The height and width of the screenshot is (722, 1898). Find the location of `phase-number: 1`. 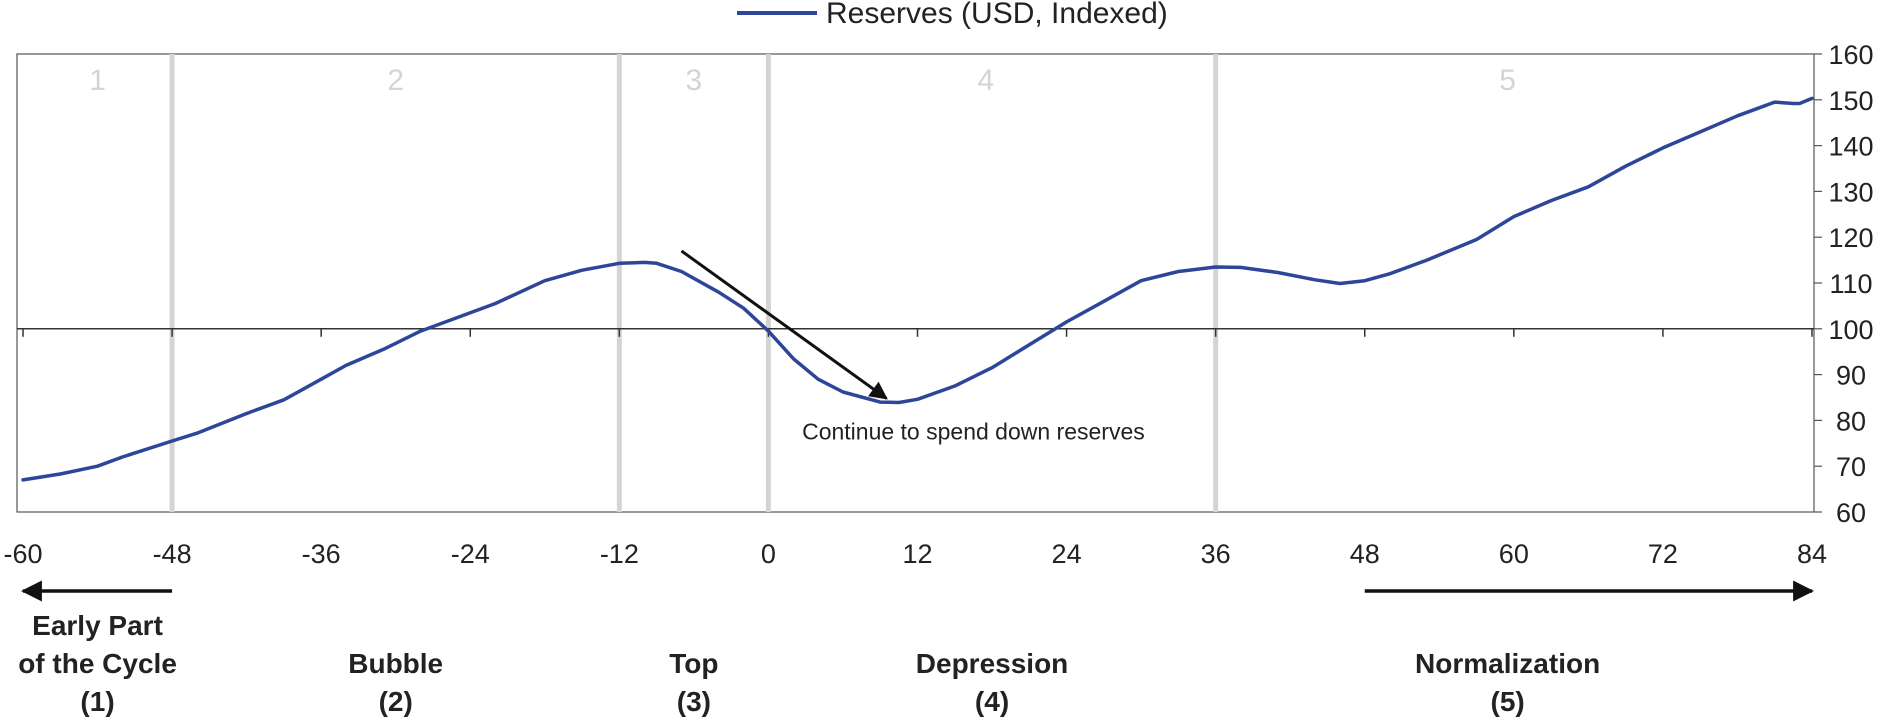

phase-number: 1 is located at coordinates (97, 80).